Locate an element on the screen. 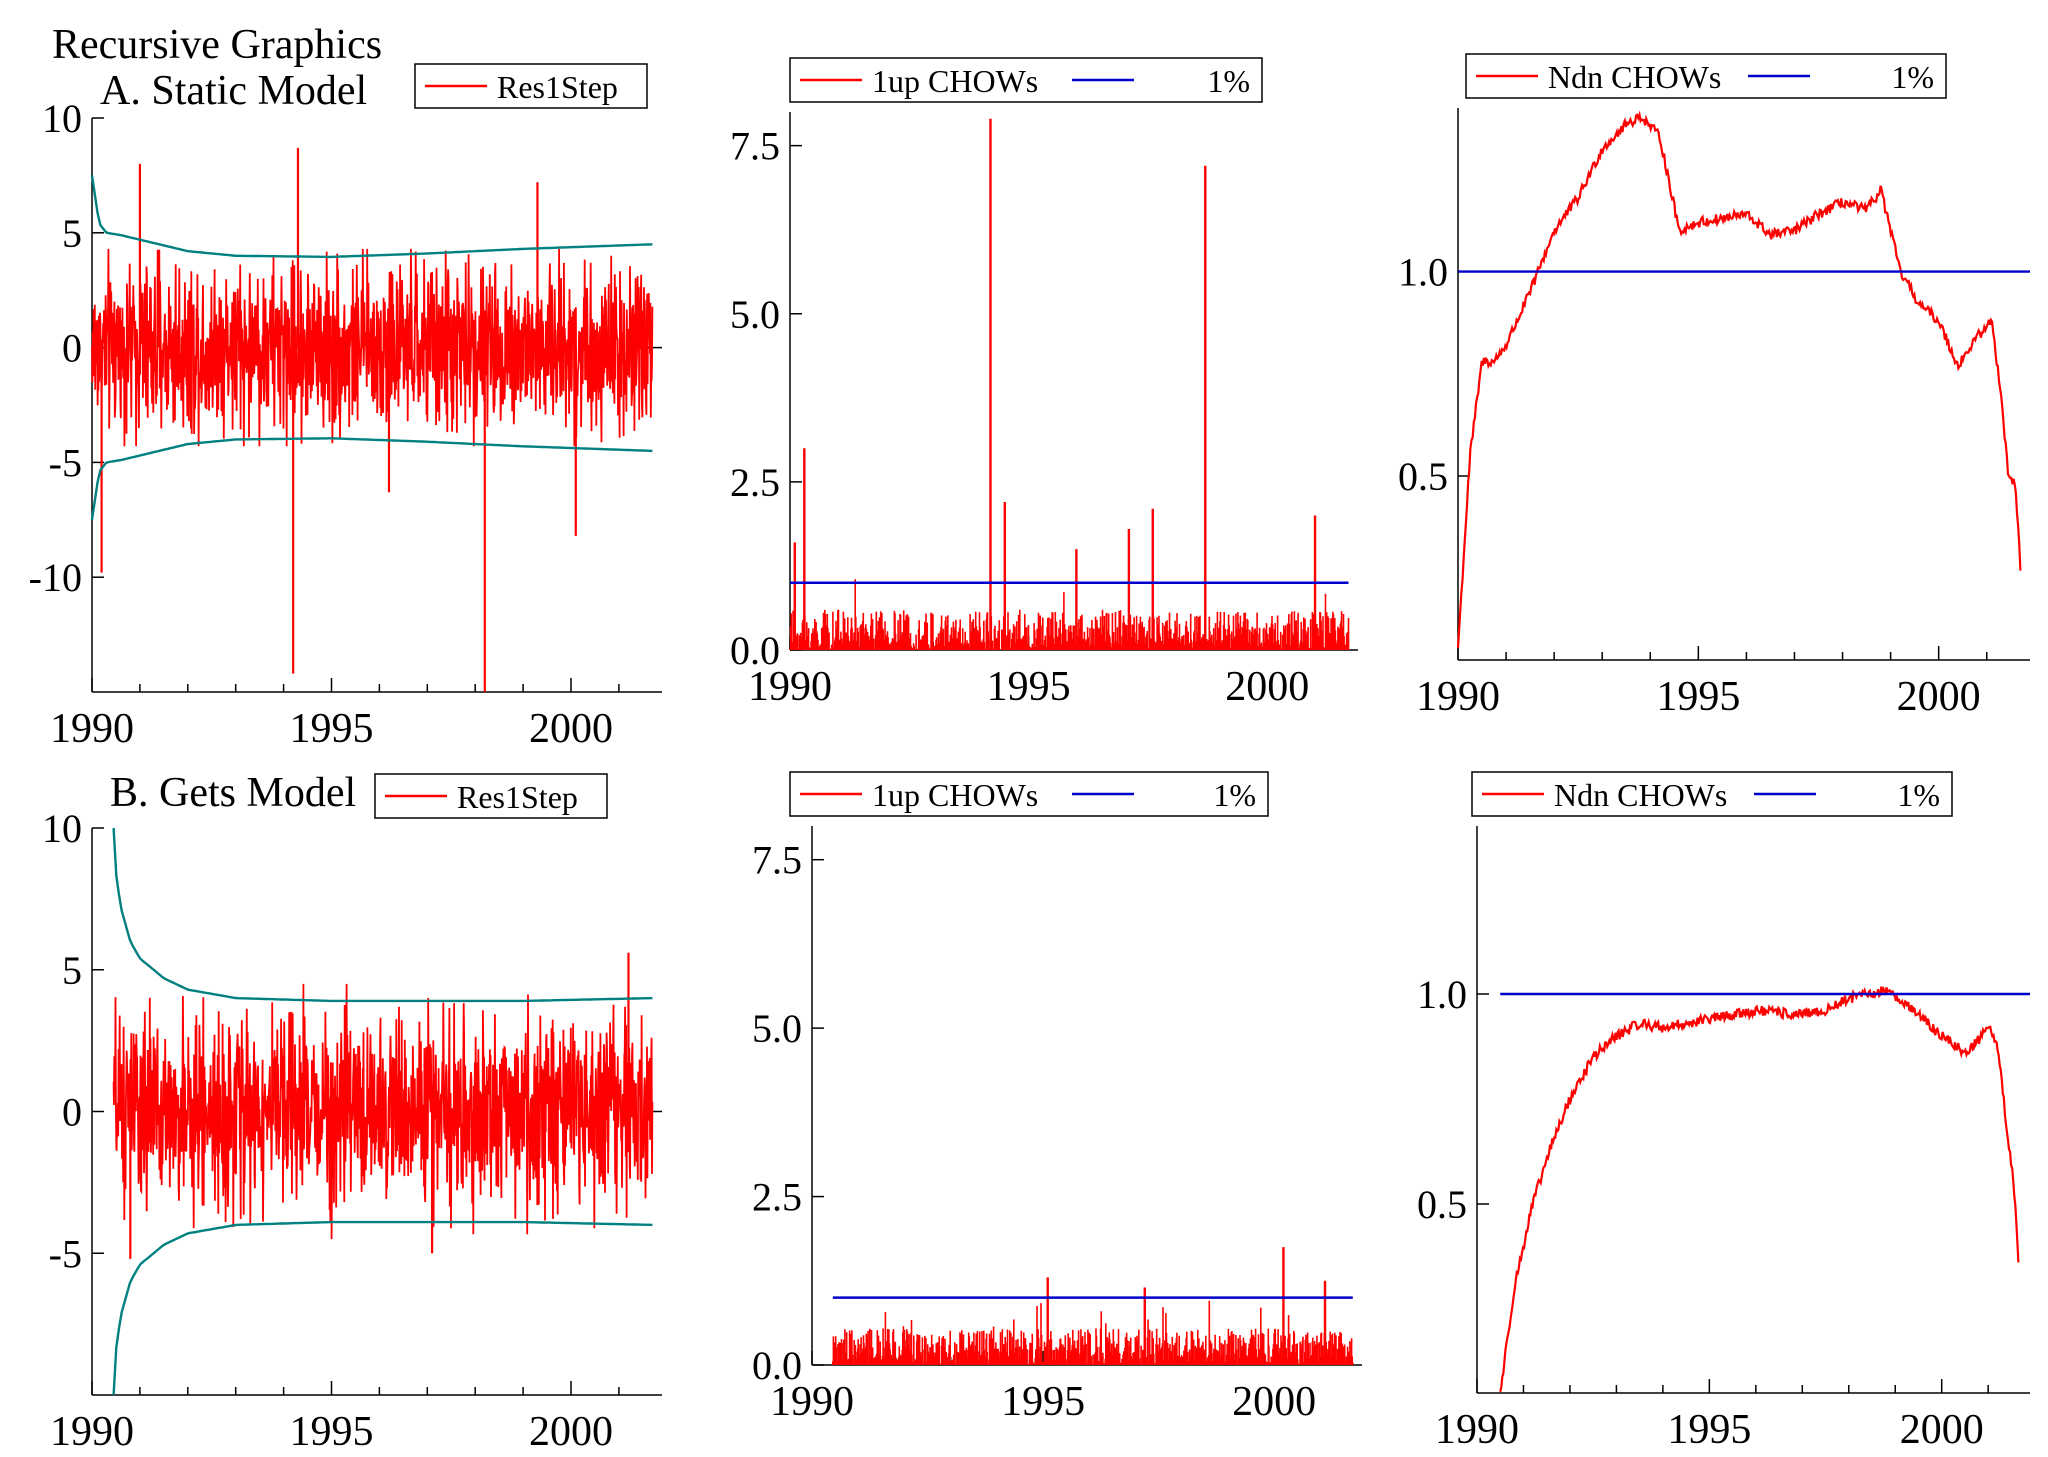 Image resolution: width=2048 pixels, height=1457 pixels. y-tick-label: -10 is located at coordinates (55, 577).